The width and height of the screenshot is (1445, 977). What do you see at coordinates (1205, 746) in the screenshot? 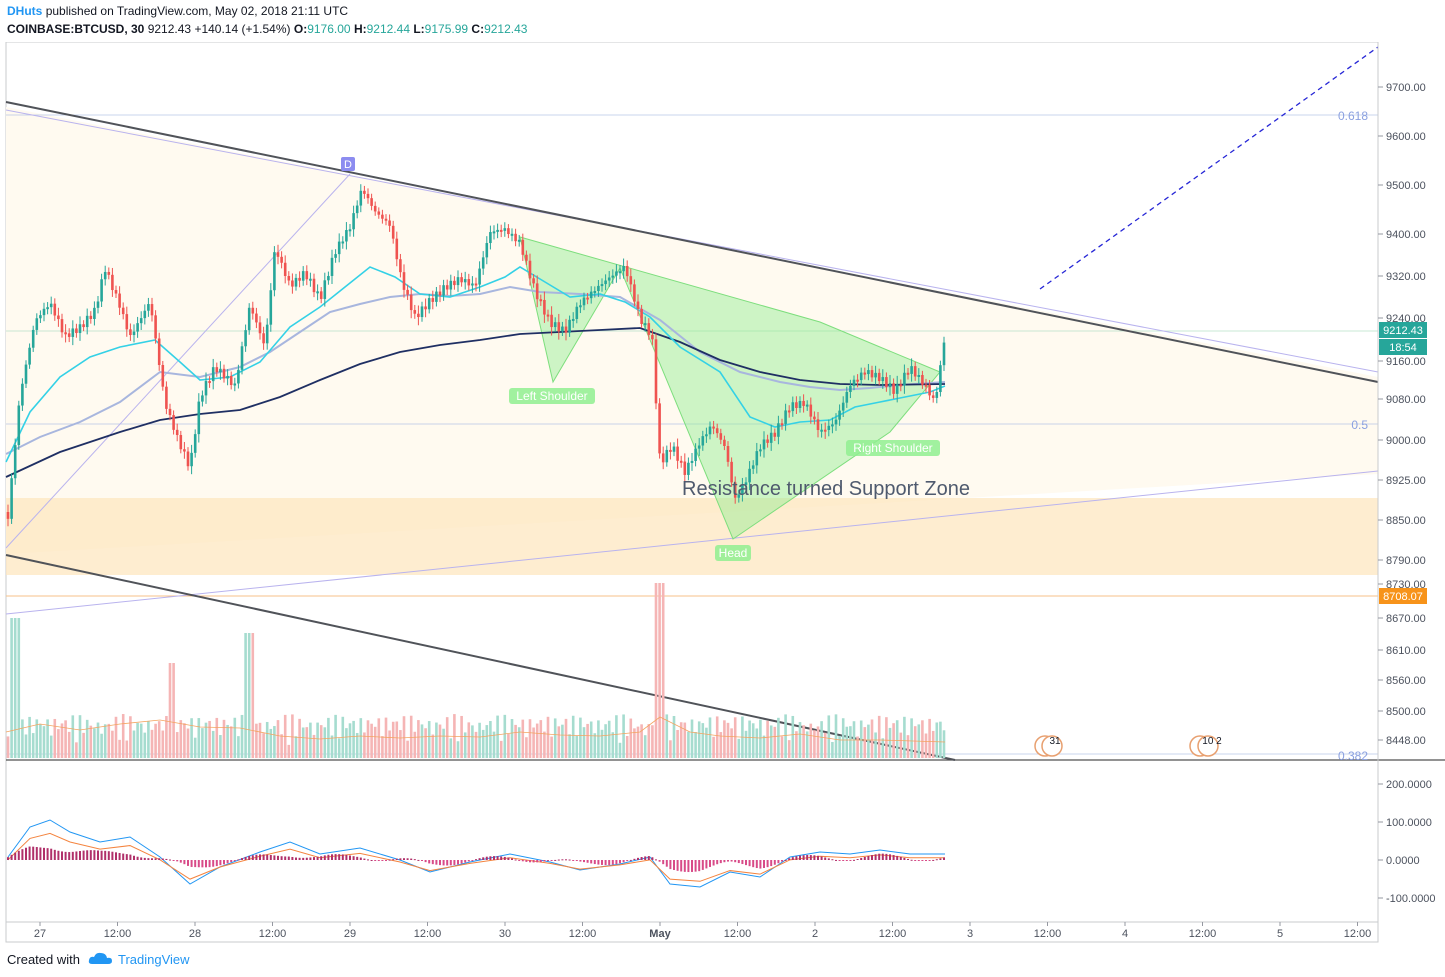
I see `event-marker-2: 10 2` at bounding box center [1205, 746].